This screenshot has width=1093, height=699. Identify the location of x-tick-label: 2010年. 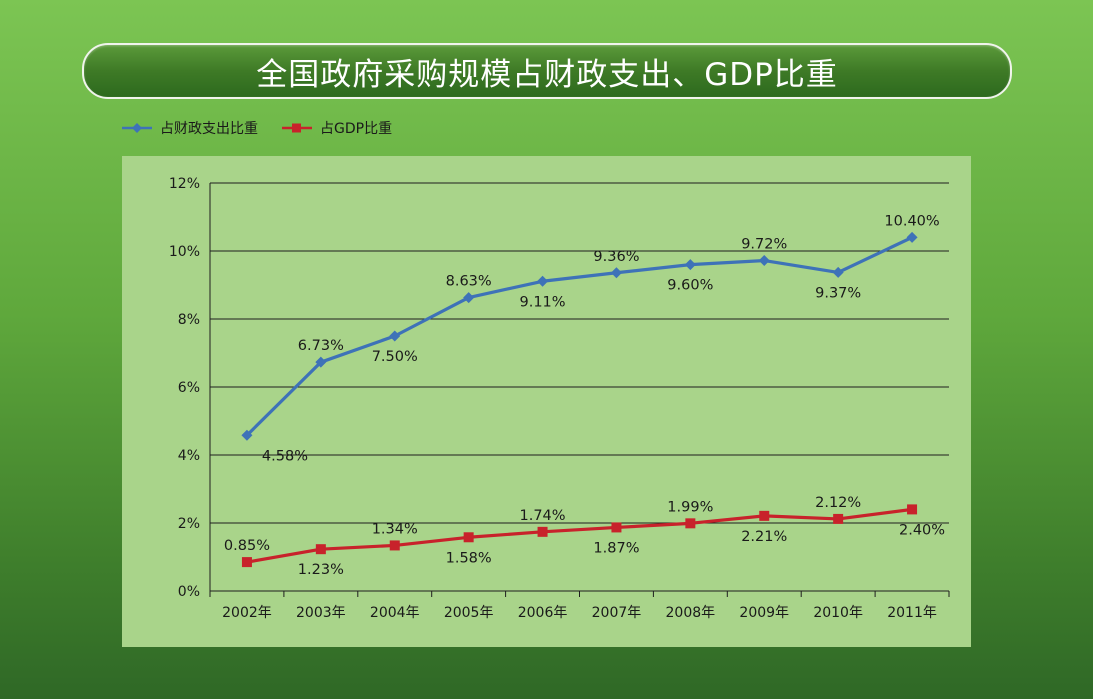
(838, 613).